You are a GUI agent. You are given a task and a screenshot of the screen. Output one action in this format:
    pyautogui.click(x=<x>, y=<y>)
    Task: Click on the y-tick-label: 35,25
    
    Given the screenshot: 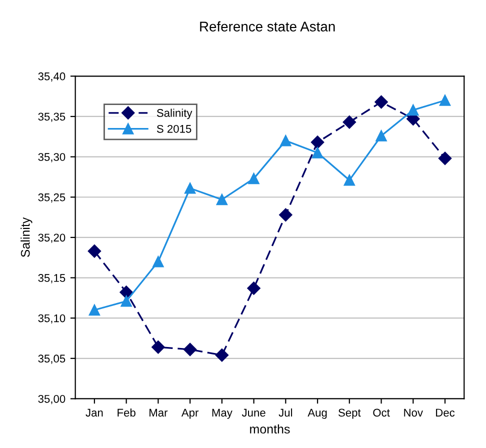 What is the action you would take?
    pyautogui.click(x=52, y=198)
    